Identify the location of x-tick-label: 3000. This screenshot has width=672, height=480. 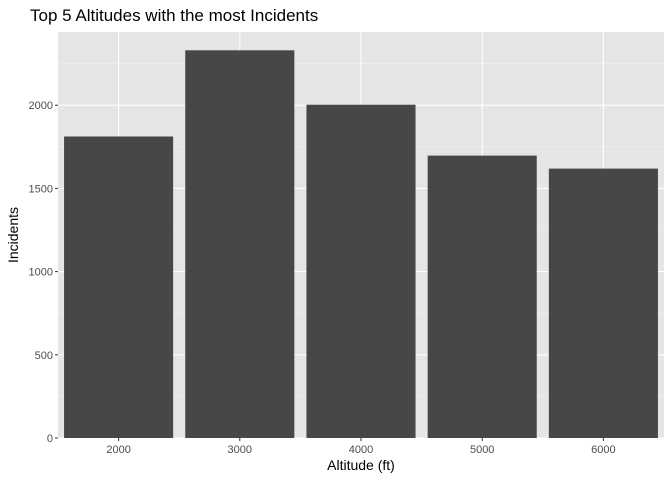
(240, 450).